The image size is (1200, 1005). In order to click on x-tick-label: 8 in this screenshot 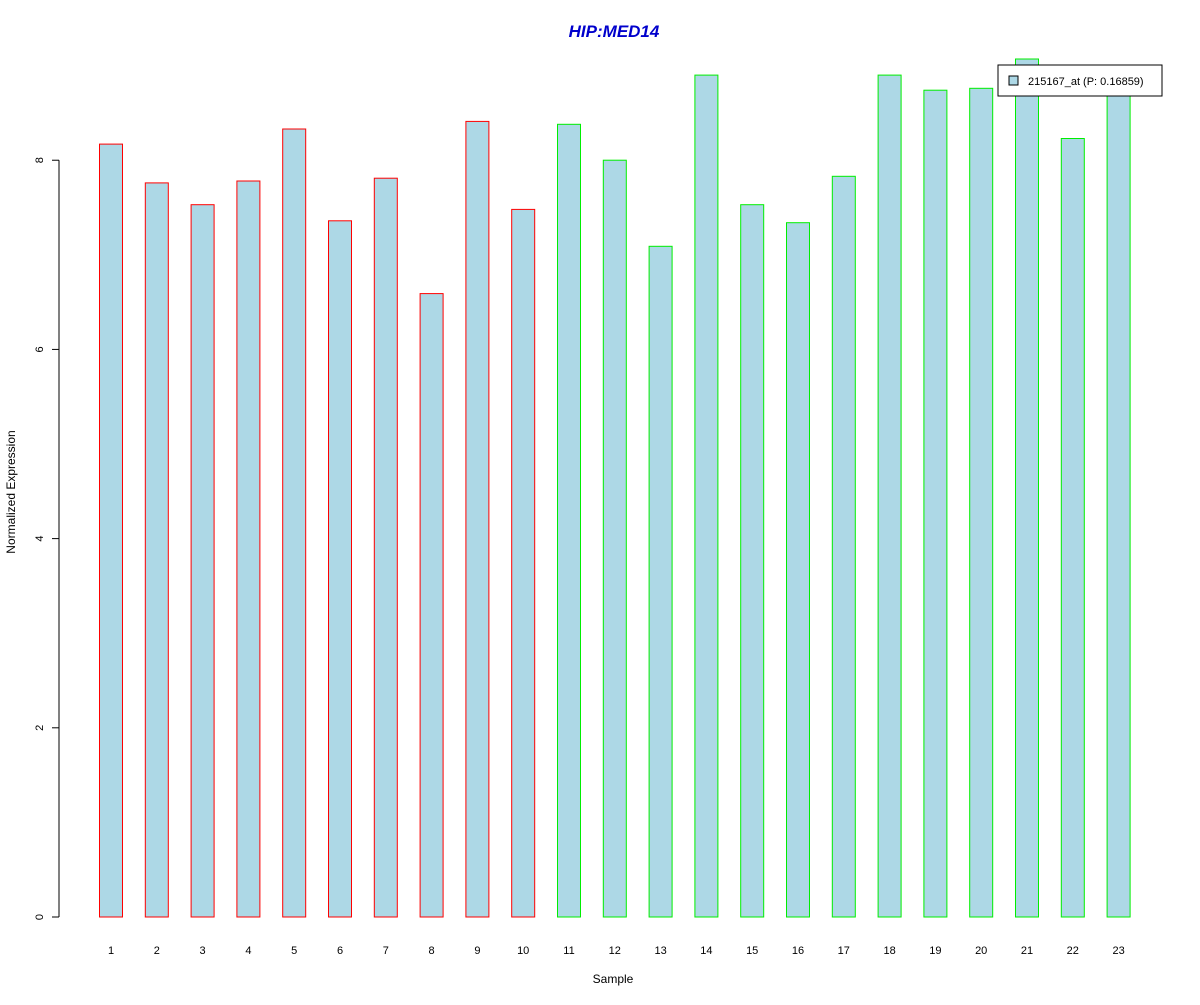, I will do `click(432, 951)`.